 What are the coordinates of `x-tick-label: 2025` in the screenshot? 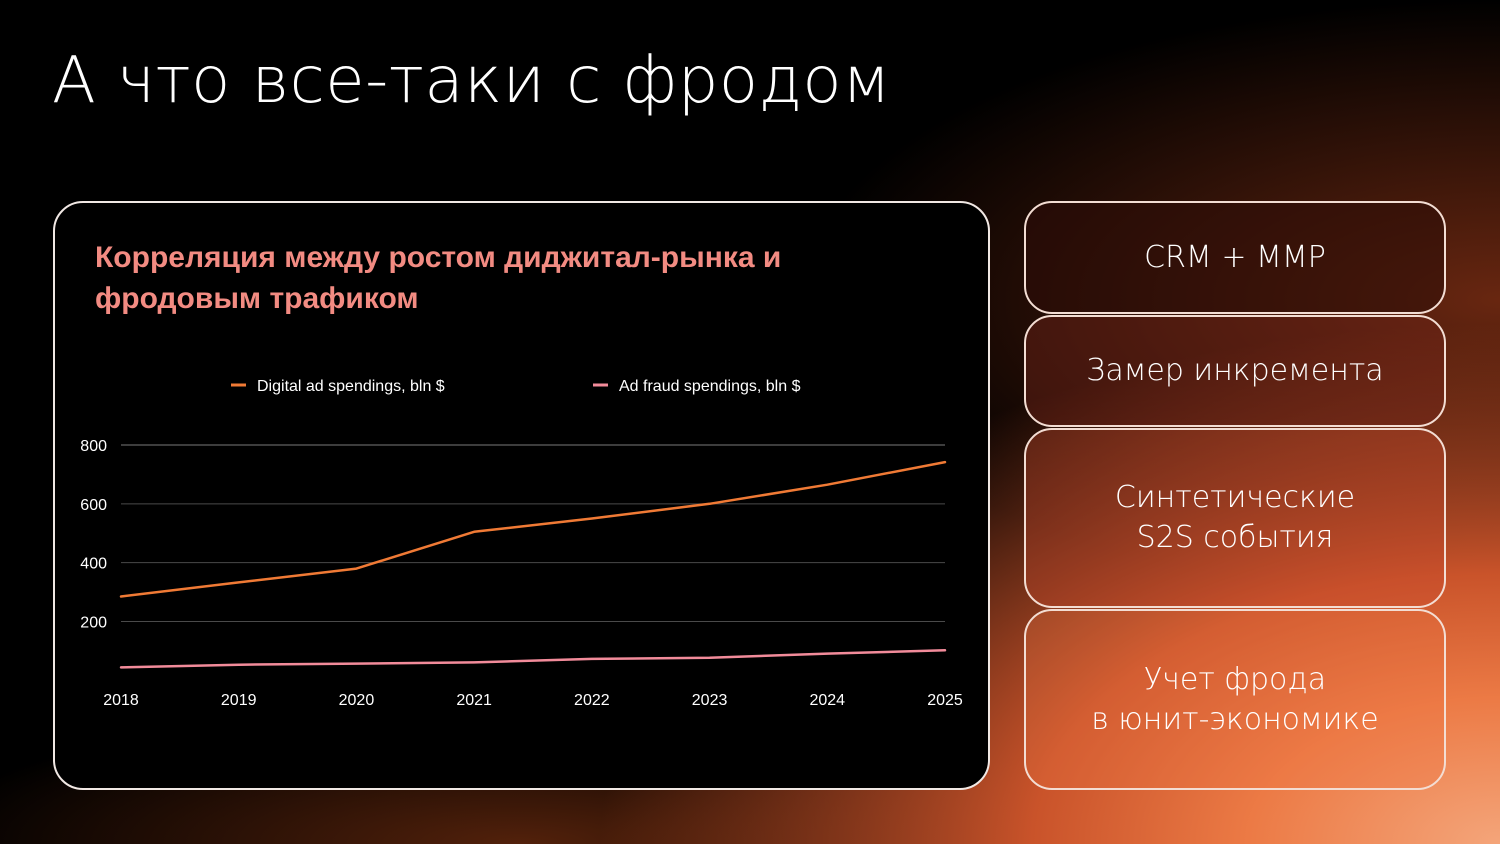 It's located at (945, 700).